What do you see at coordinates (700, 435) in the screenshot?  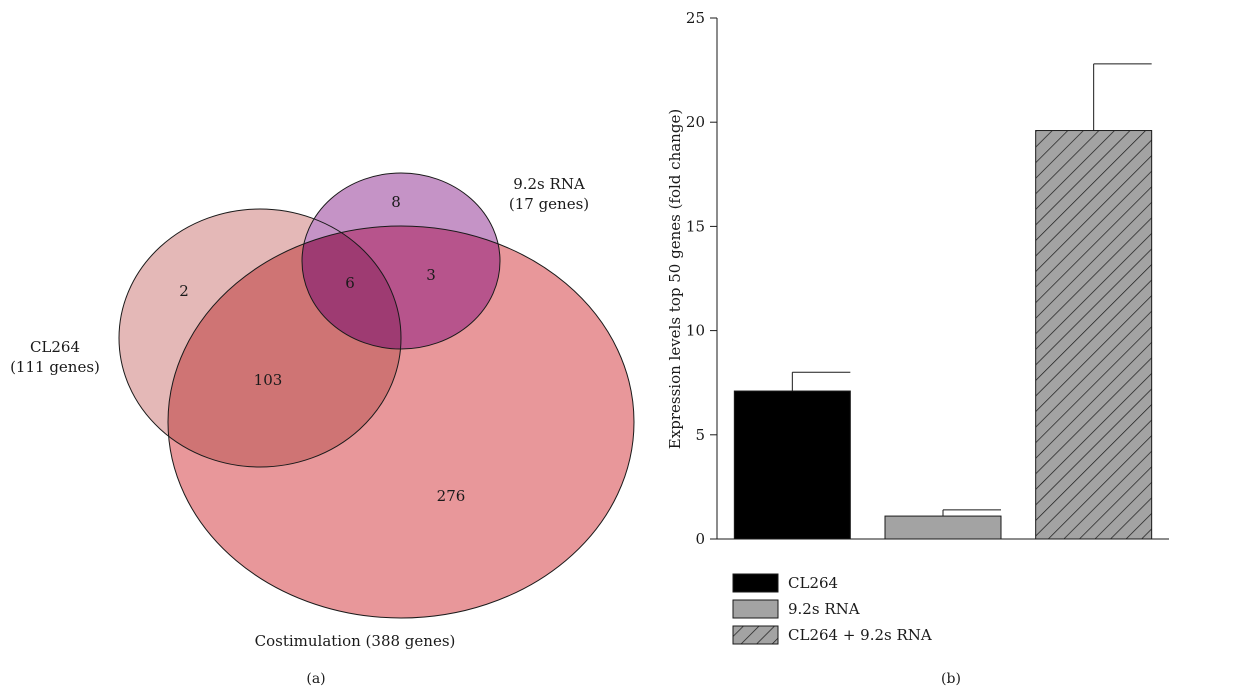 I see `y-tick-label: 5` at bounding box center [700, 435].